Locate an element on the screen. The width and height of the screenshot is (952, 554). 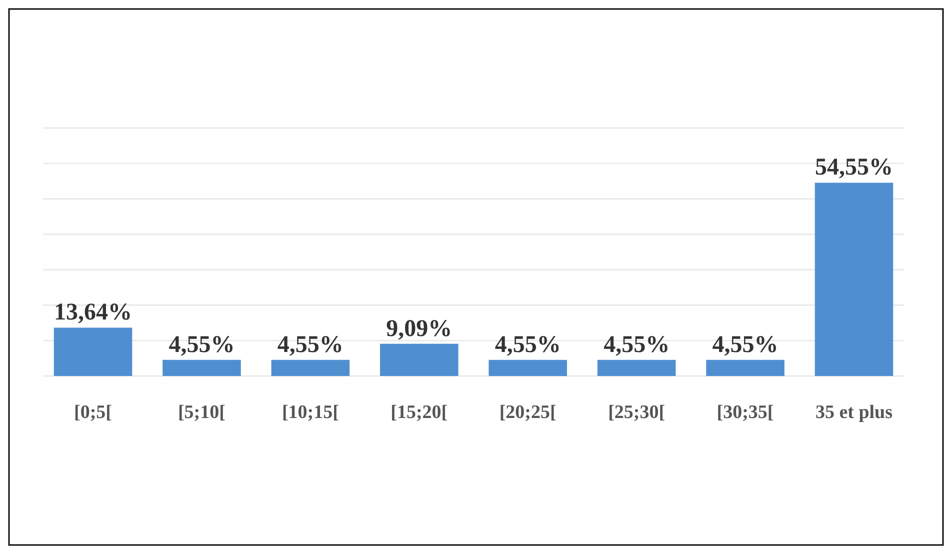
x-tick-label: [5;10[ is located at coordinates (202, 412).